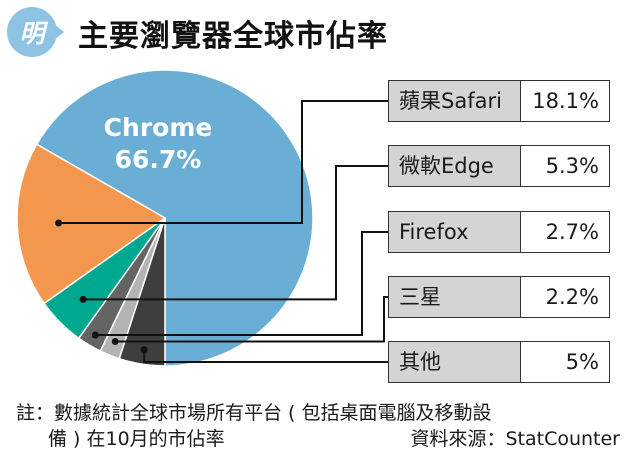  I want to click on footnote-line-1: 註：數據統計全球市場所有平台 ( 包括桌面電腦及移動設, so click(254, 413).